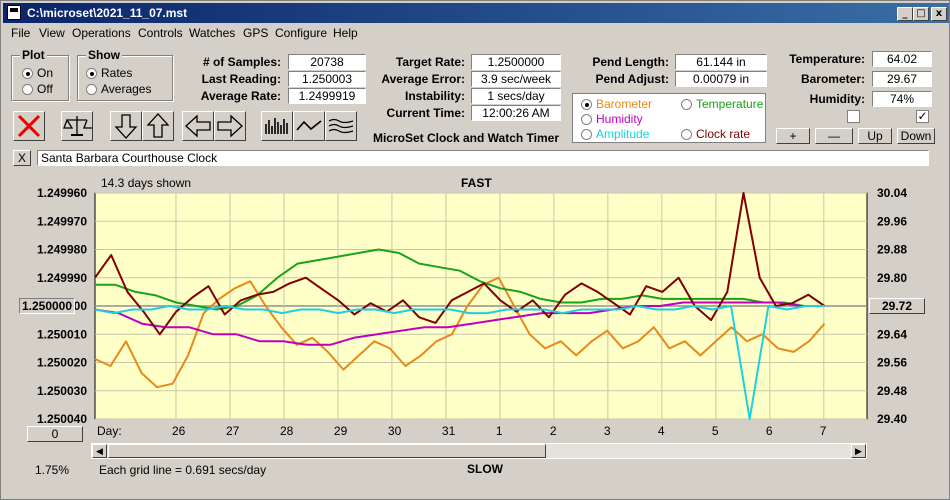  What do you see at coordinates (77, 126) in the screenshot?
I see `balance-button` at bounding box center [77, 126].